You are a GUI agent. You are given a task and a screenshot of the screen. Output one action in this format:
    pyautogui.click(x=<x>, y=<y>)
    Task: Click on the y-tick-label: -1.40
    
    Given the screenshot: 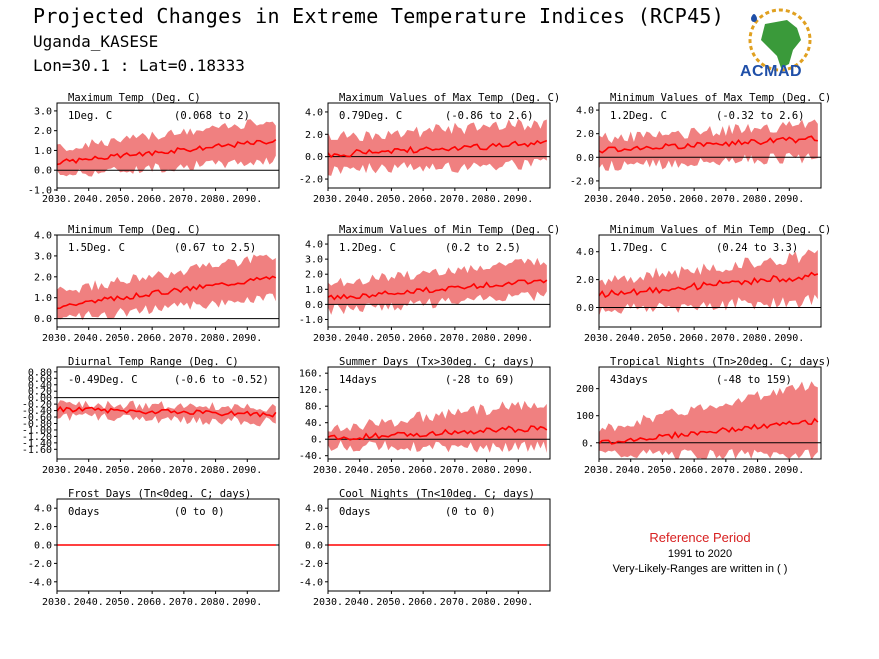 What is the action you would take?
    pyautogui.click(x=37, y=443)
    